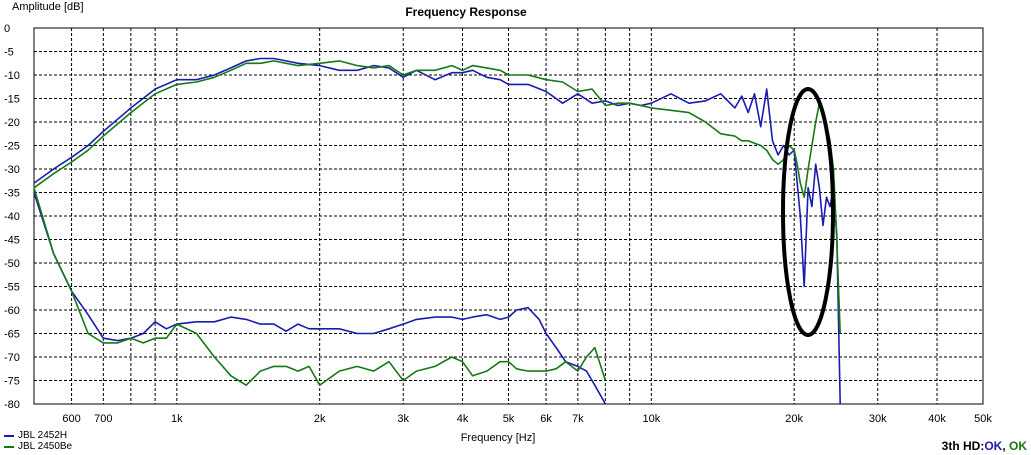 The height and width of the screenshot is (455, 1031). Describe the element at coordinates (1018, 446) in the screenshot. I see `status-ok-2: OK` at that location.